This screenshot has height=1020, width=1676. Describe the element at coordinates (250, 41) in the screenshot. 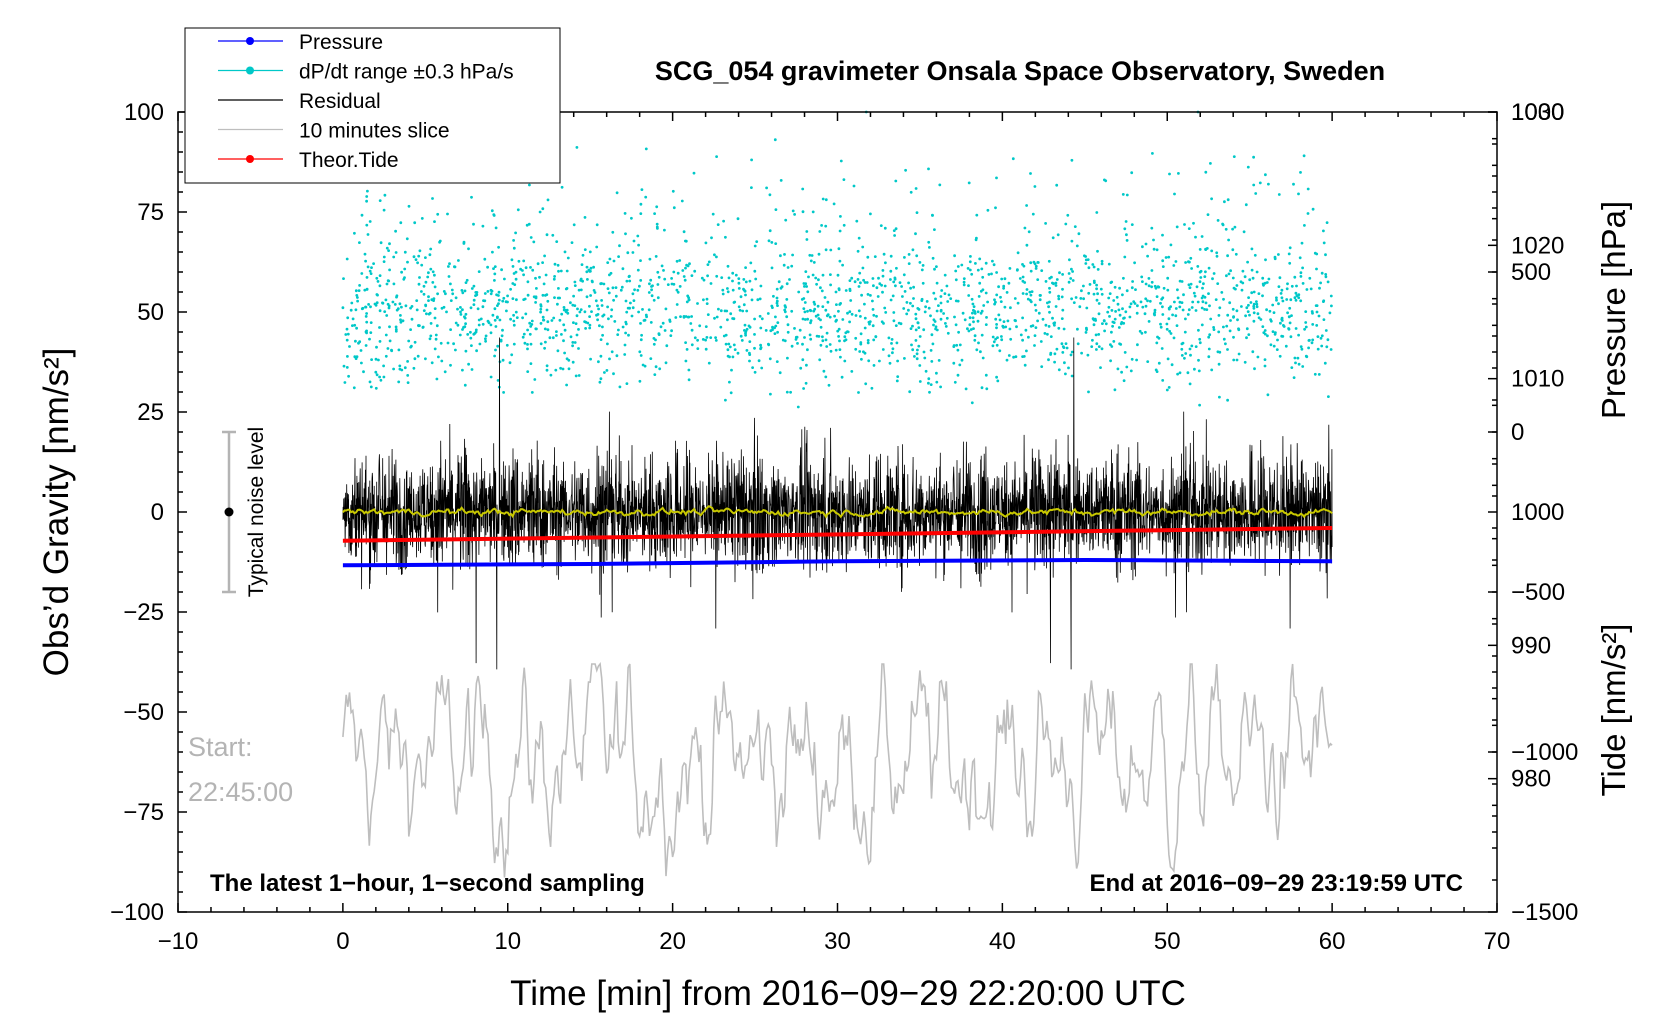

I see `legend-swatch-dot` at that location.